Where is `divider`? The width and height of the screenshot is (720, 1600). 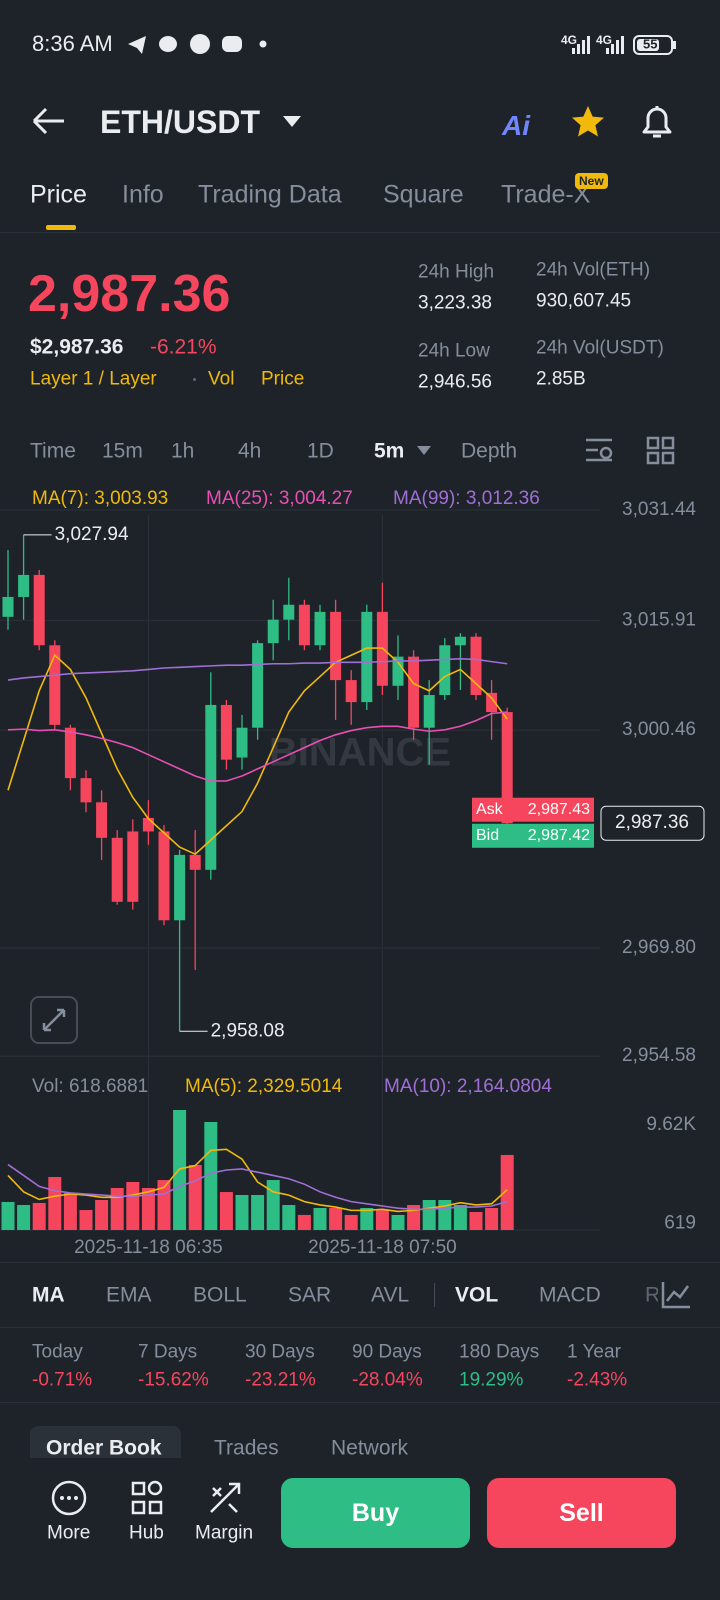 divider is located at coordinates (360, 232).